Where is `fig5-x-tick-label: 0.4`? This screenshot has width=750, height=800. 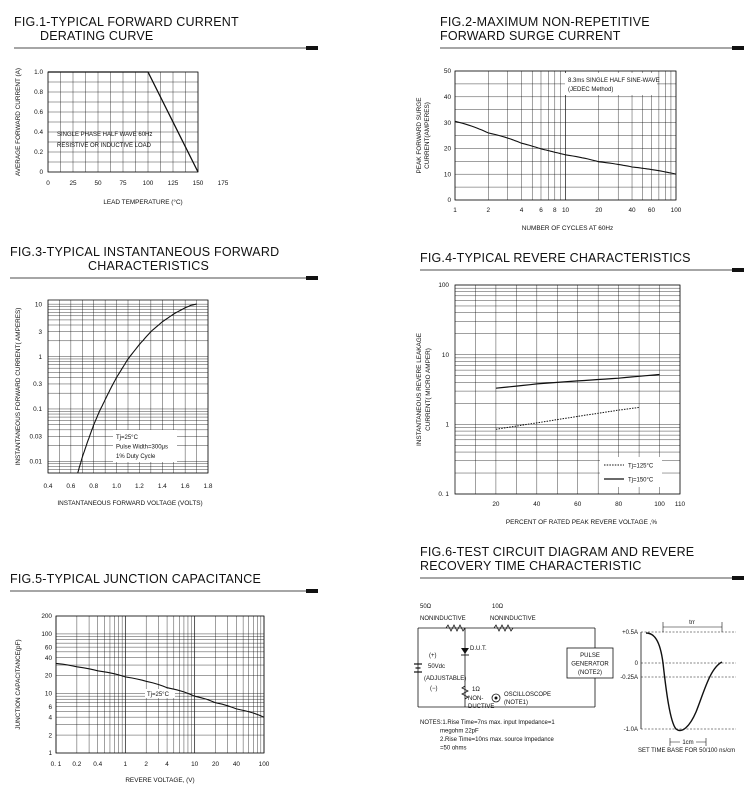
fig5-x-tick-label: 0.4 is located at coordinates (97, 764).